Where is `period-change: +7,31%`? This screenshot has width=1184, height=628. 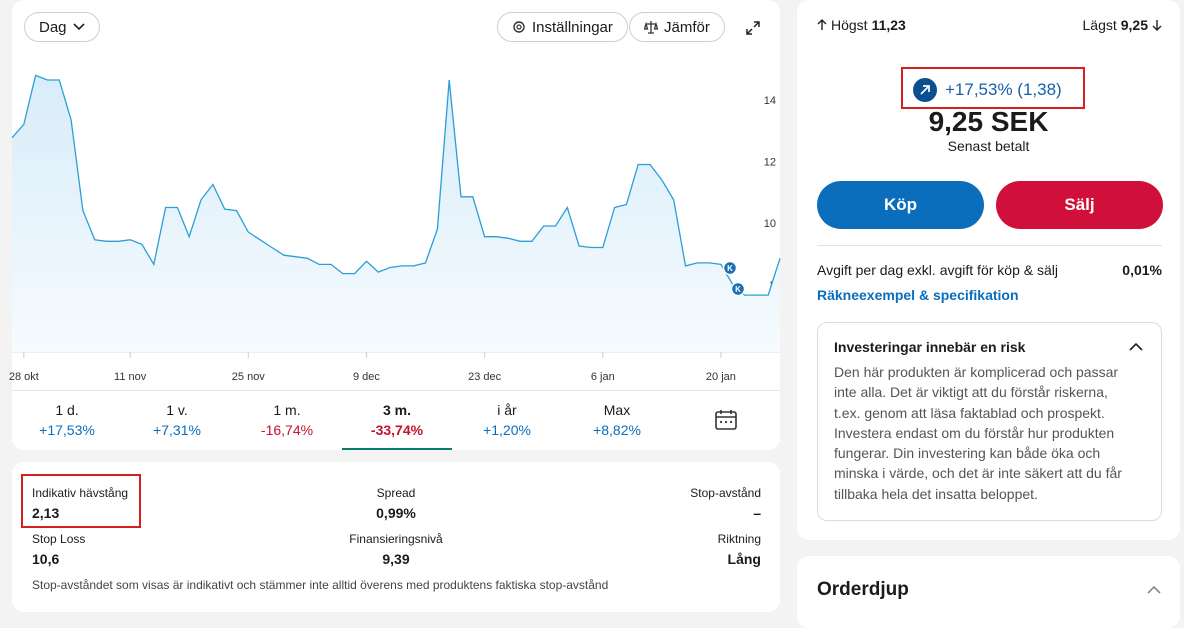 period-change: +7,31% is located at coordinates (177, 430).